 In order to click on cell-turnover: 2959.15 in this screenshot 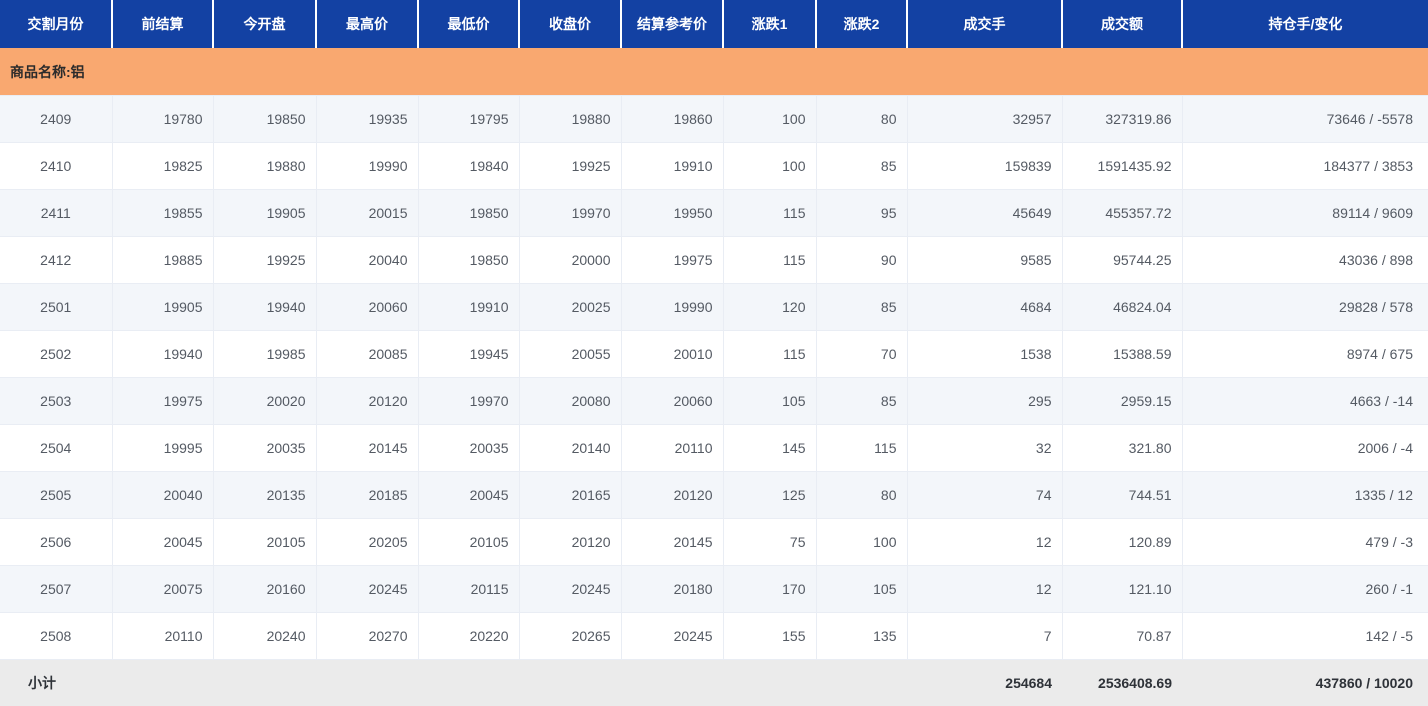, I will do `click(1122, 401)`.